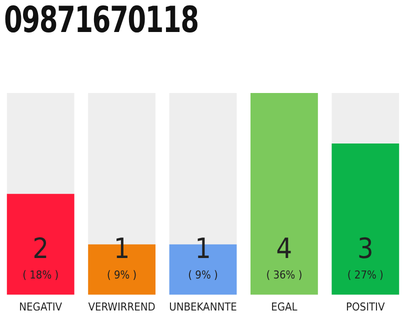 This screenshot has width=410, height=320. Describe the element at coordinates (101, 20) in the screenshot. I see `chart-title: 09871670118` at that location.